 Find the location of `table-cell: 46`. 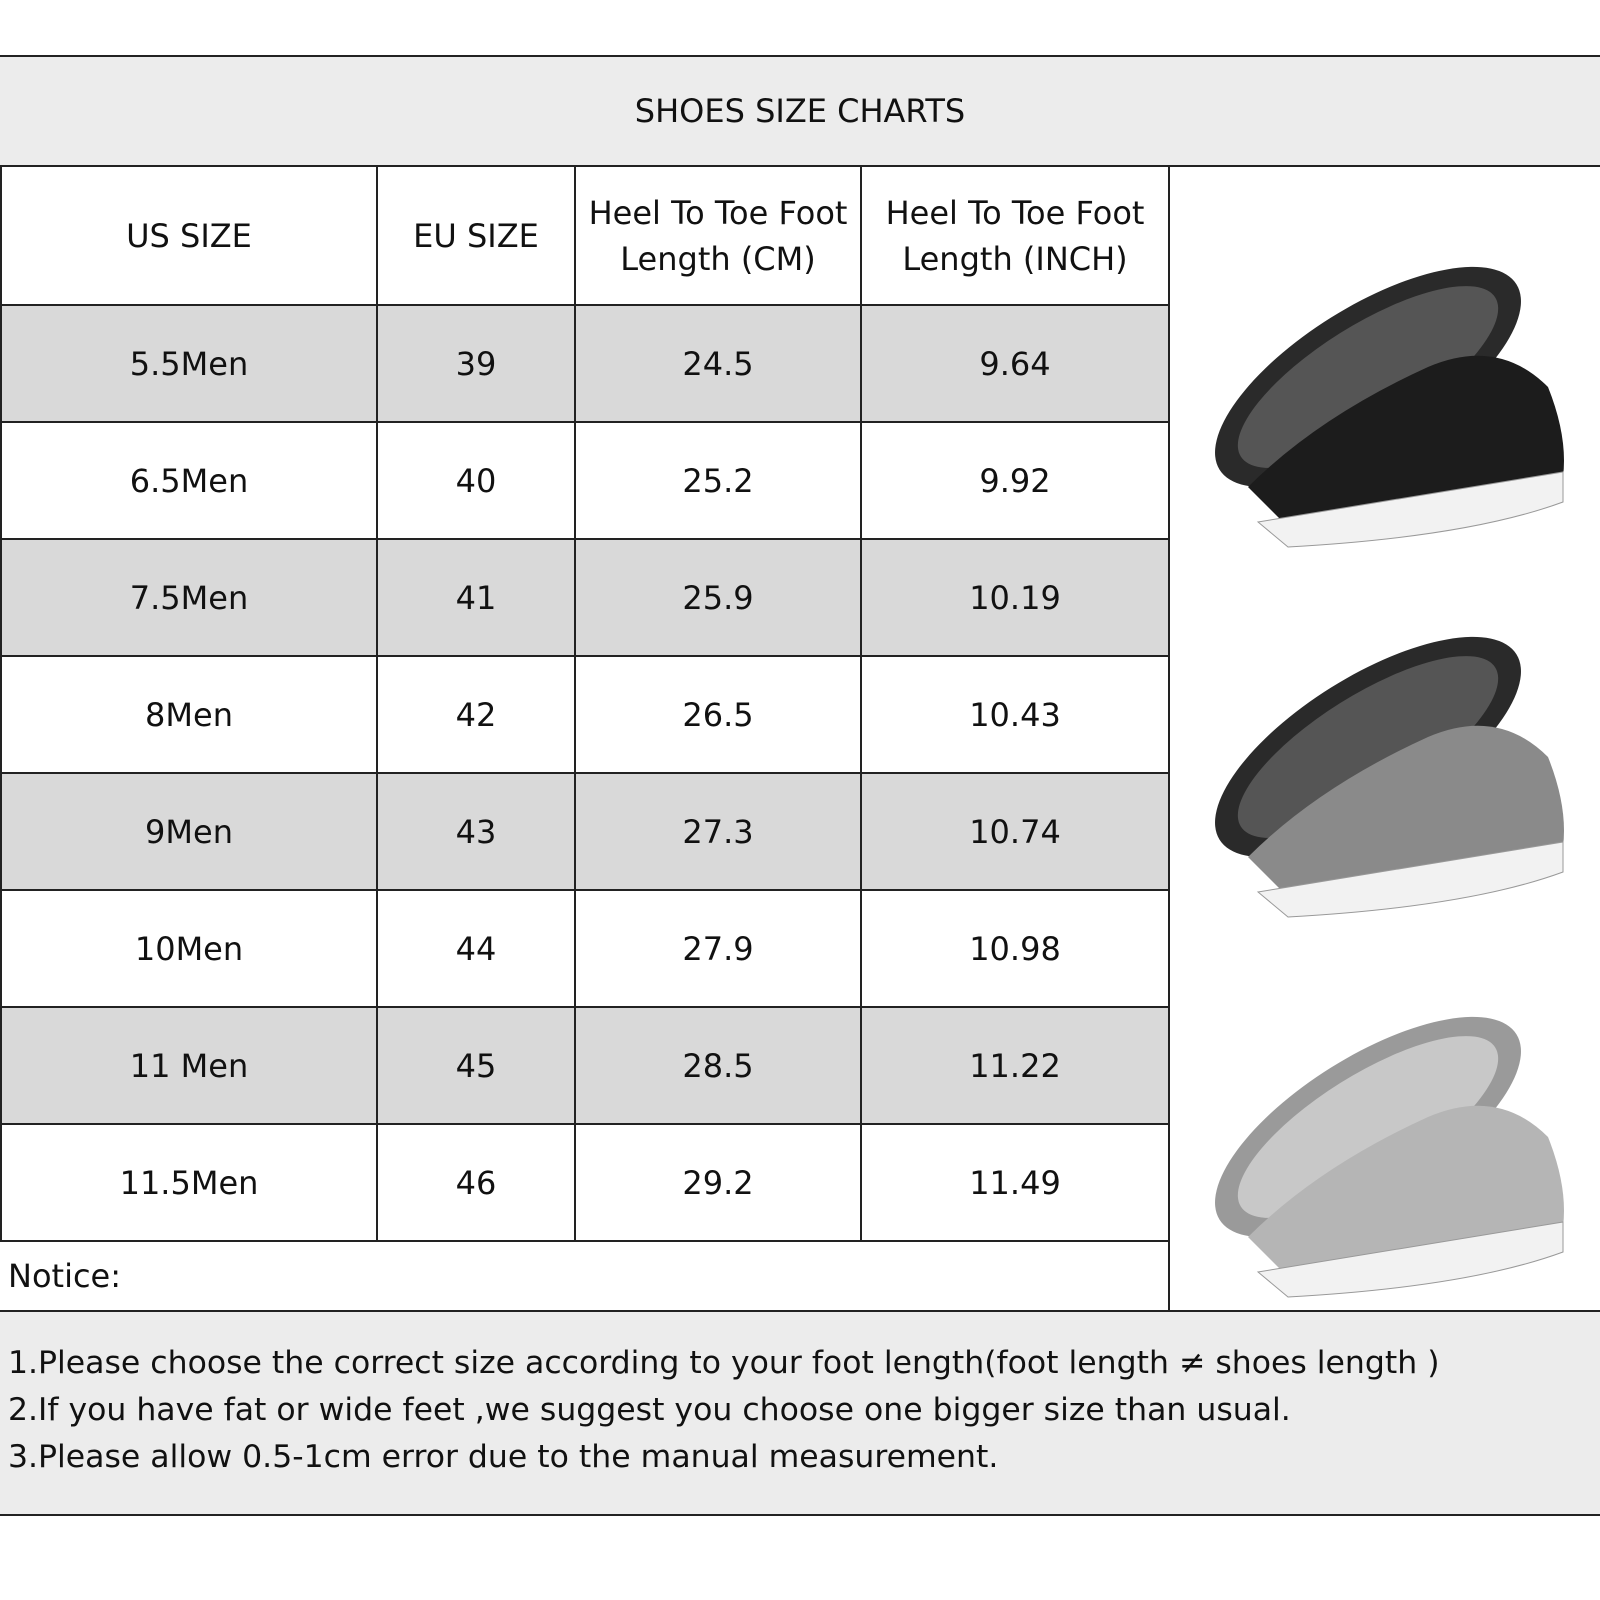

table-cell: 46 is located at coordinates (477, 1183).